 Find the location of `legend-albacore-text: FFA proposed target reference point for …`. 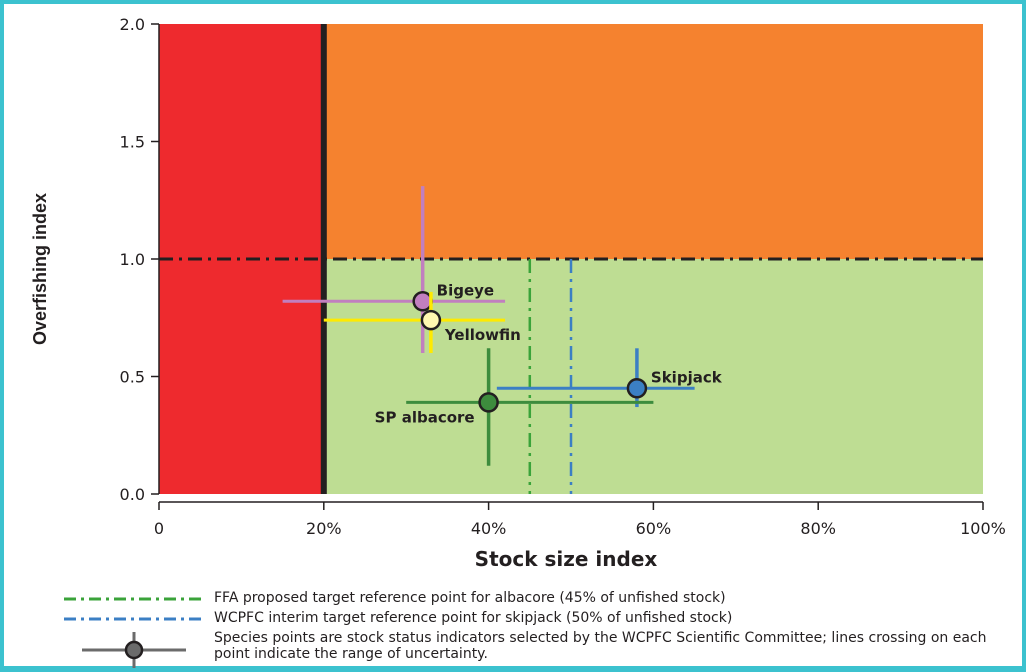

legend-albacore-text: FFA proposed target reference point for … is located at coordinates (470, 598).